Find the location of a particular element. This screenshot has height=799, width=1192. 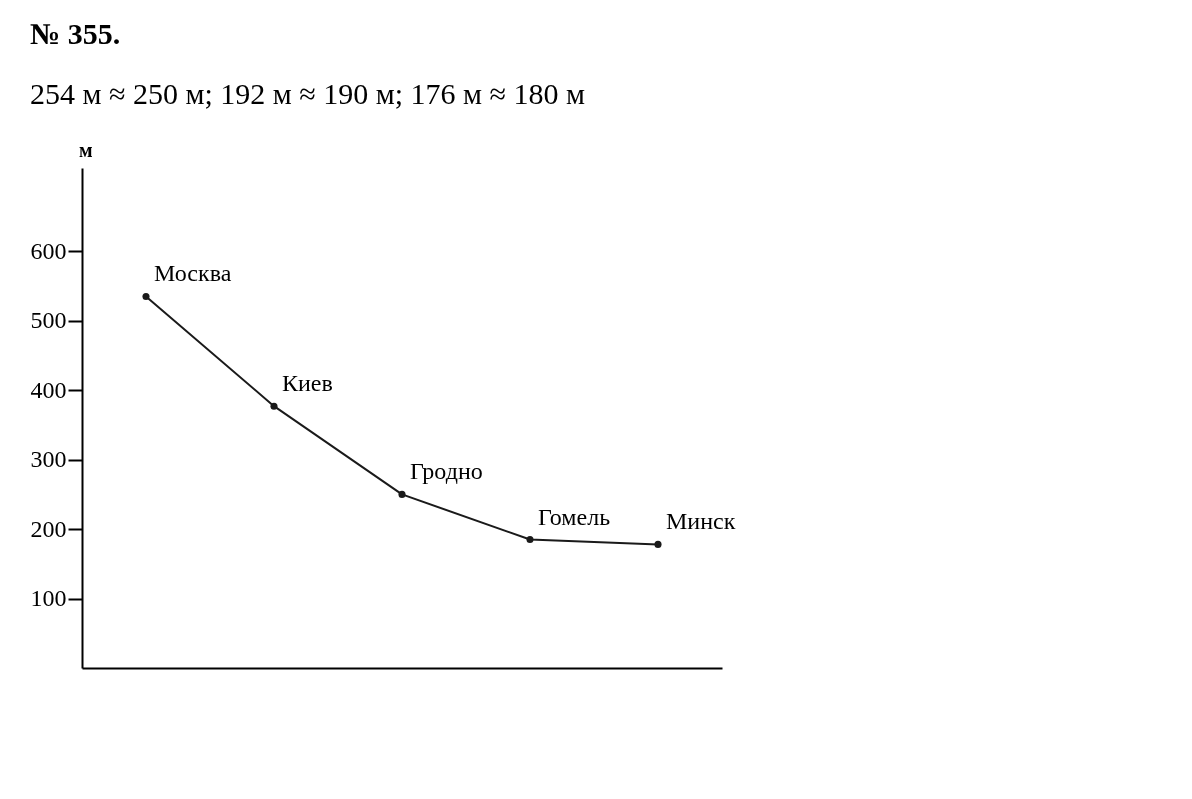

x-tick-label: Гомель is located at coordinates (574, 516).